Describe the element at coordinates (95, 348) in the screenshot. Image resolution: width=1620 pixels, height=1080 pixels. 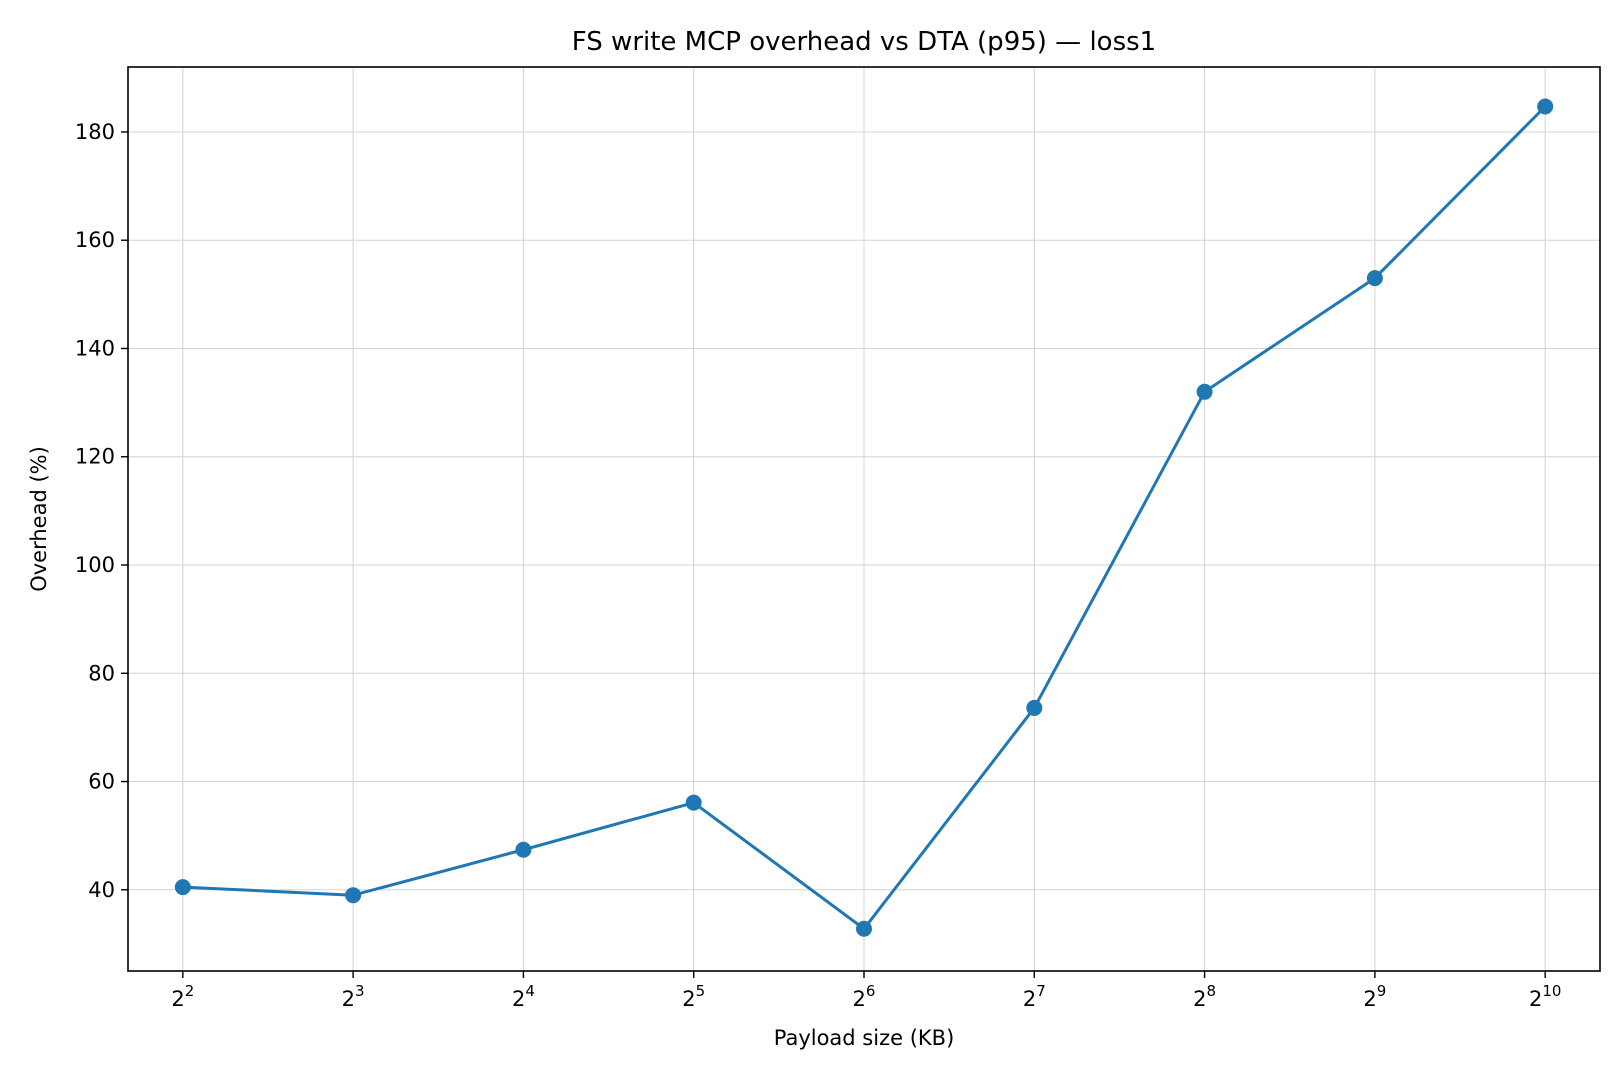
I see `y-tick-label: 140` at that location.